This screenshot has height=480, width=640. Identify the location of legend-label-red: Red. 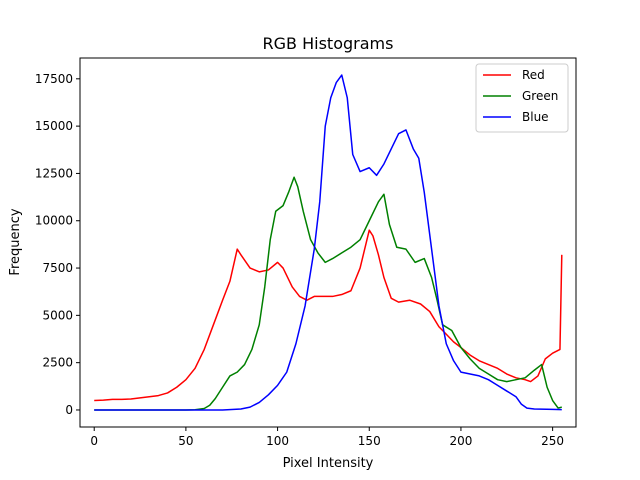
(533, 75).